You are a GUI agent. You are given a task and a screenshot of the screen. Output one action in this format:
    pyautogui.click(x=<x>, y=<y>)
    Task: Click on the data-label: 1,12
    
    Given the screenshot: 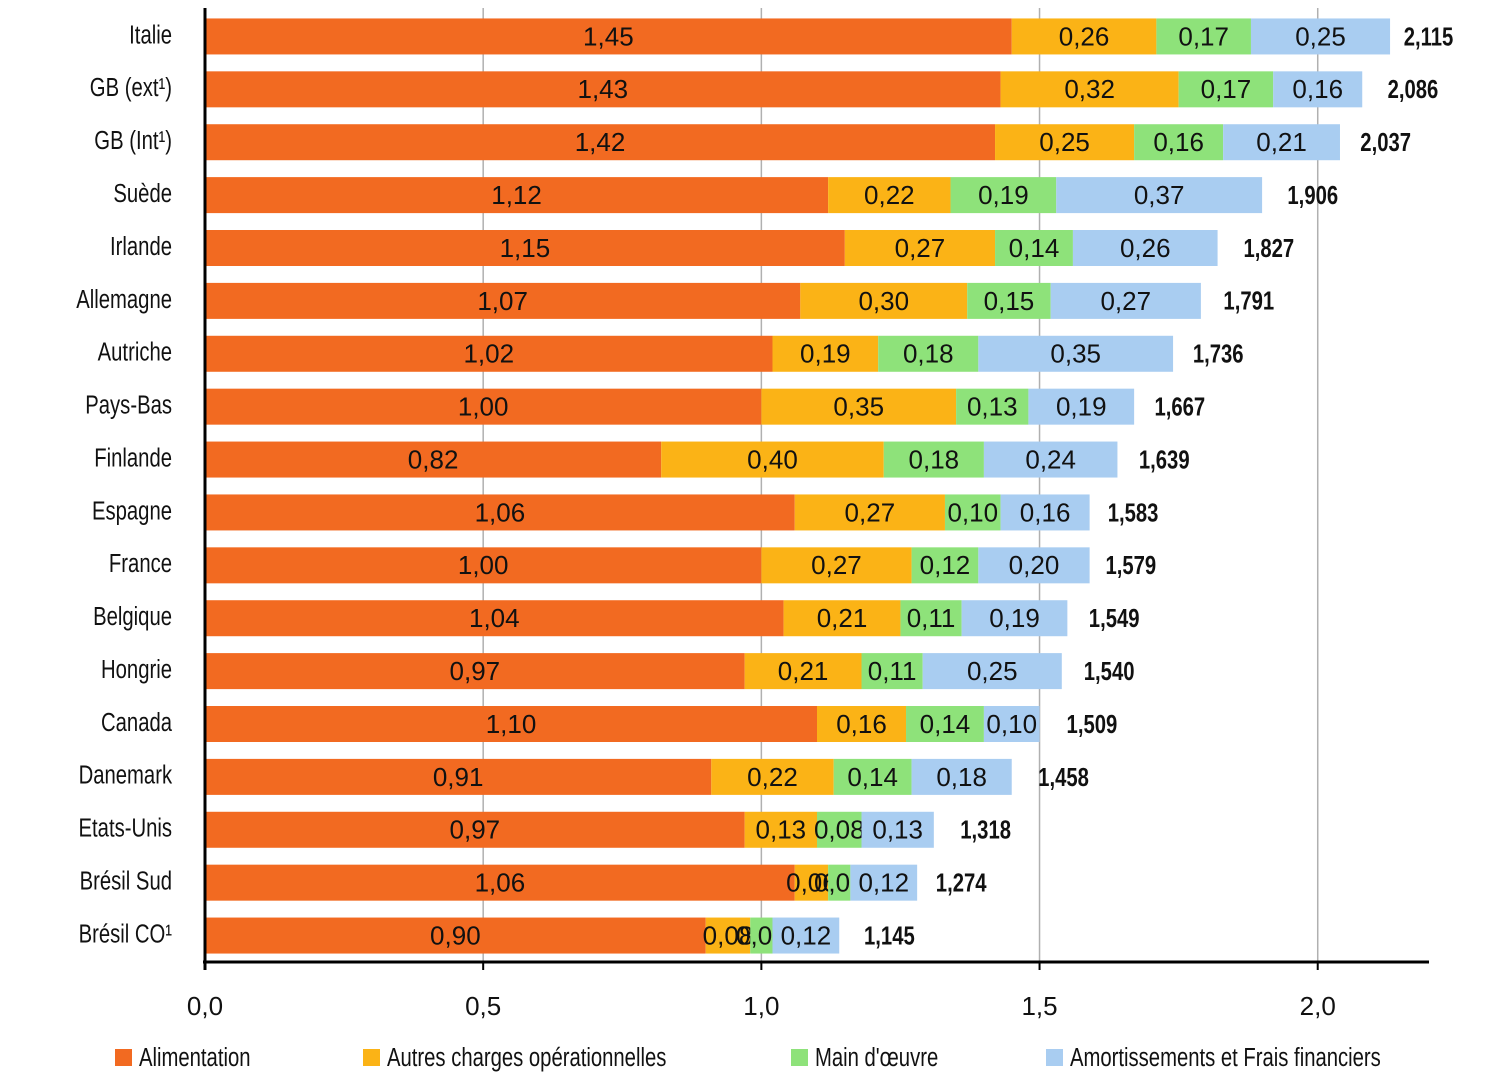 What is the action you would take?
    pyautogui.click(x=516, y=195)
    